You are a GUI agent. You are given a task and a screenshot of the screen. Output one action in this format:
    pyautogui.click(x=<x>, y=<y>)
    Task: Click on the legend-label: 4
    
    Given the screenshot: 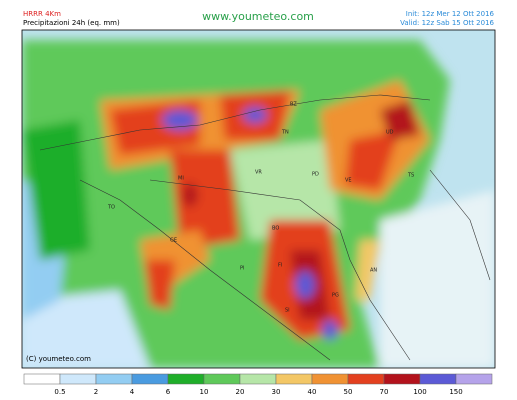 What is the action you would take?
    pyautogui.click(x=132, y=392)
    